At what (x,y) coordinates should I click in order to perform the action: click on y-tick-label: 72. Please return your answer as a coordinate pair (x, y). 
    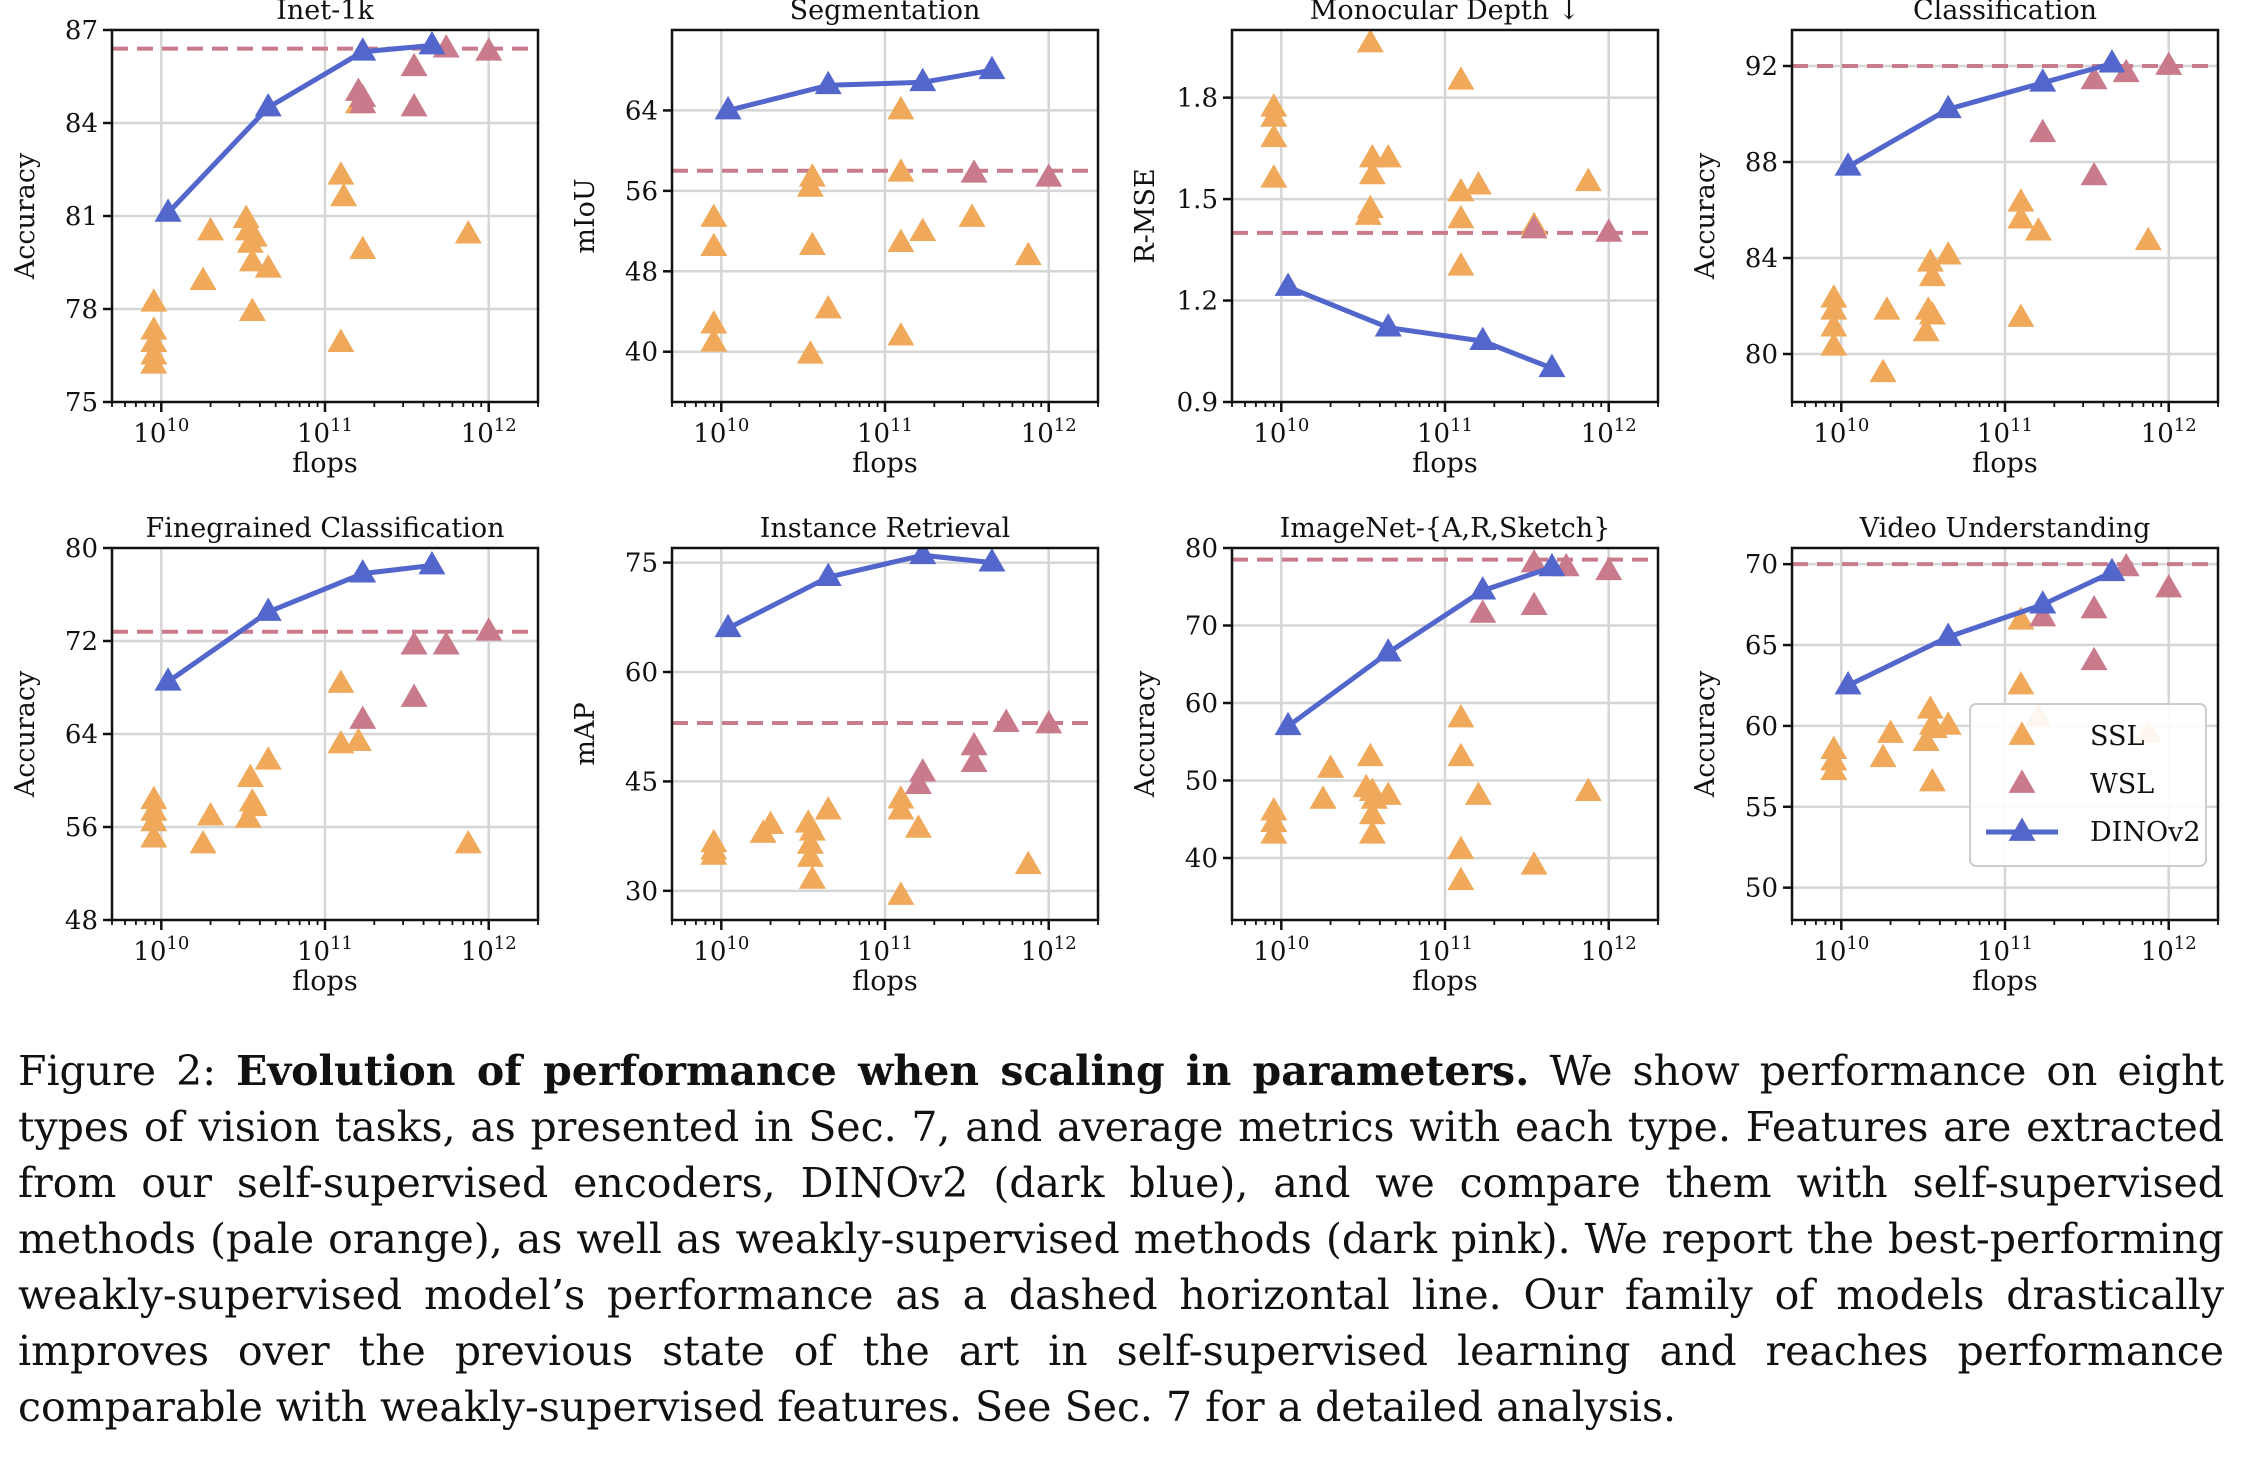
    Looking at the image, I should click on (81, 642).